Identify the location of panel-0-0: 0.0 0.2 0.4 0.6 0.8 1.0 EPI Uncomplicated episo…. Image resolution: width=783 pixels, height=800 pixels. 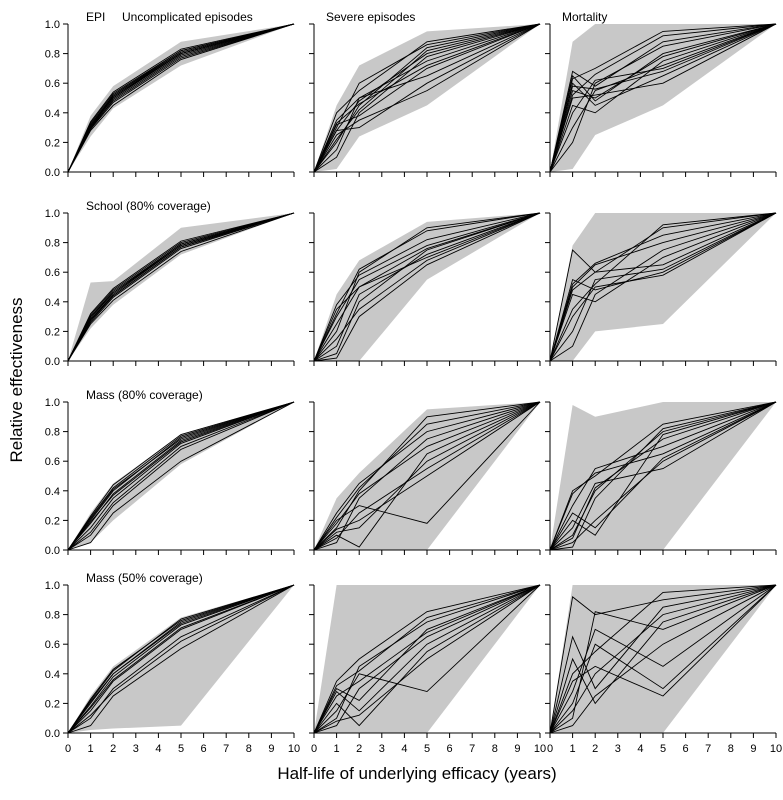
(170, 94).